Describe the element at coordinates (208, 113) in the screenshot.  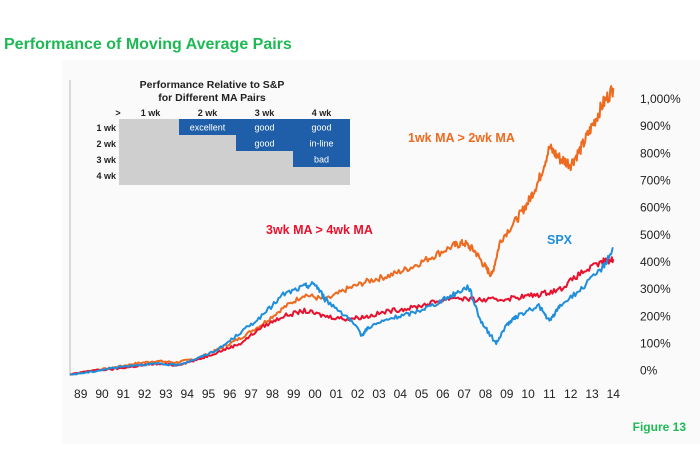
I see `matrix-col-header: 2 wk` at that location.